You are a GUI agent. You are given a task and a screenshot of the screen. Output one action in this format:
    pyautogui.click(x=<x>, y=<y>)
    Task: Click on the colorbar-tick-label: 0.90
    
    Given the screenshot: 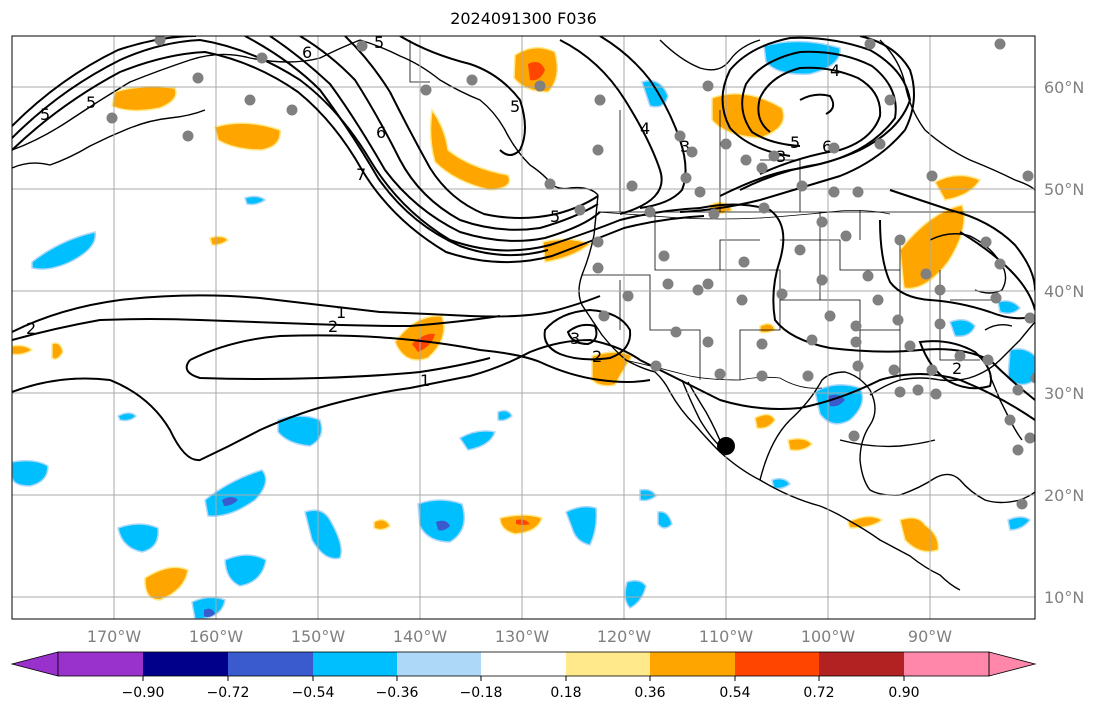 What is the action you would take?
    pyautogui.click(x=903, y=693)
    